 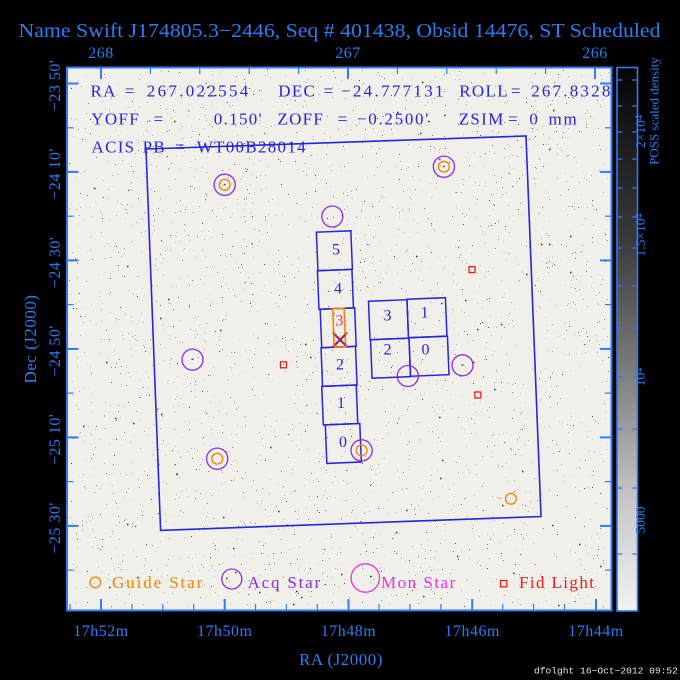 I want to click on svg-text: 5000, so click(x=640, y=519).